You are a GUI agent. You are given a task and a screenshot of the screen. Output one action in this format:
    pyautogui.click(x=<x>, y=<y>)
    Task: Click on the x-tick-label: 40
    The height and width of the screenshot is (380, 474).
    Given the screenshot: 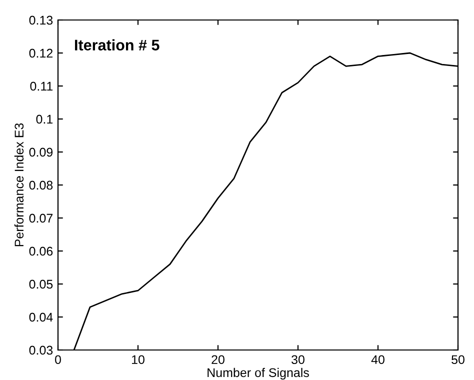 What is the action you would take?
    pyautogui.click(x=377, y=359)
    